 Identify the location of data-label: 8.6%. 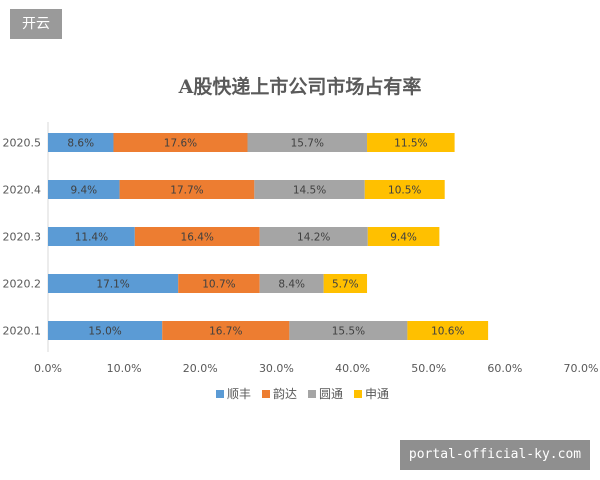
(80, 144).